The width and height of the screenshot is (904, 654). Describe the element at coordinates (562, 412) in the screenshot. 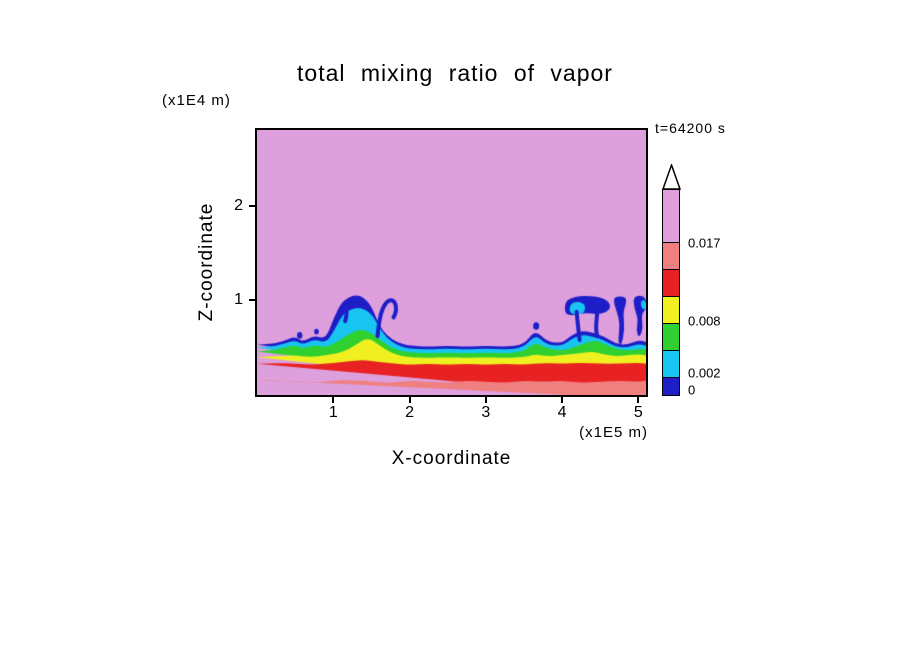

I see `x-tick-label: 4` at that location.